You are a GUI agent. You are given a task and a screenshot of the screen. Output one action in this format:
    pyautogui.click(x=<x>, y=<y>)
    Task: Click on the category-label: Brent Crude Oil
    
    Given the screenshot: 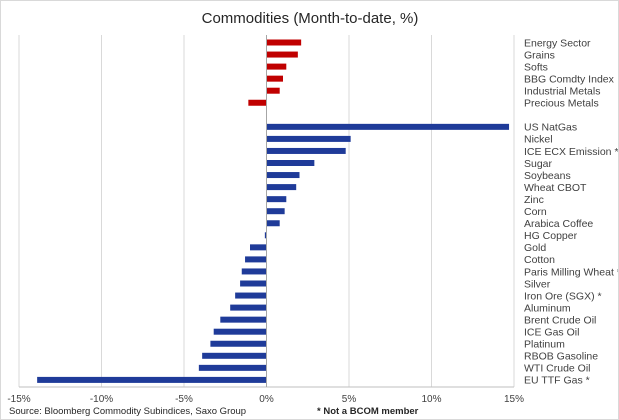 What is the action you would take?
    pyautogui.click(x=560, y=320)
    